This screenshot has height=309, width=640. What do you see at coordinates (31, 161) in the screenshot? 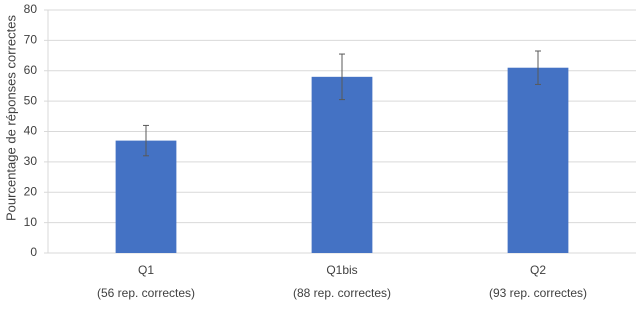
I see `y-tick-label: 30` at bounding box center [31, 161].